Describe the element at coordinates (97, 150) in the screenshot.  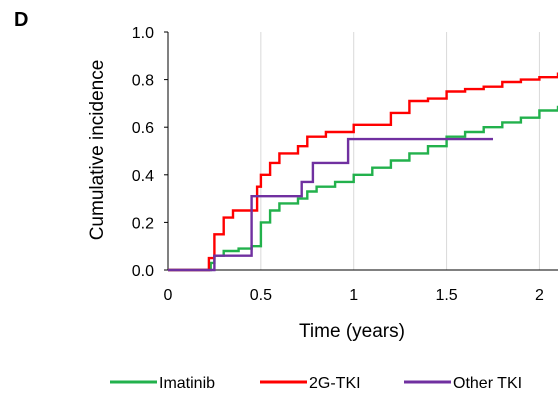
I see `y-axis-title: Cumulative incidence` at that location.